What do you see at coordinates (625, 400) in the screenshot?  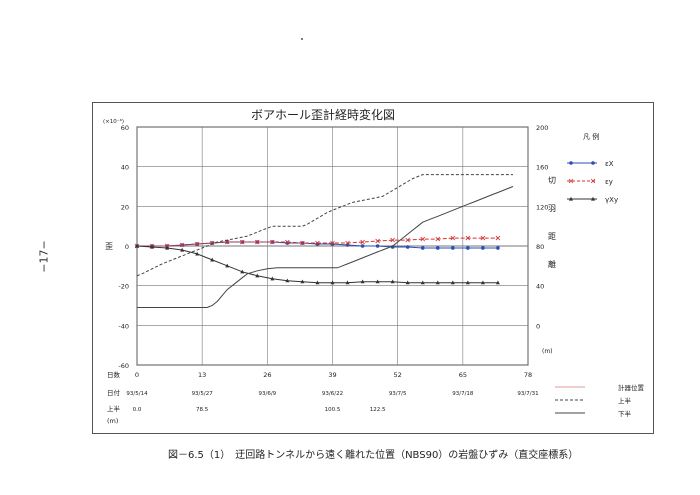 I see `legend-bottom-label: 上半` at bounding box center [625, 400].